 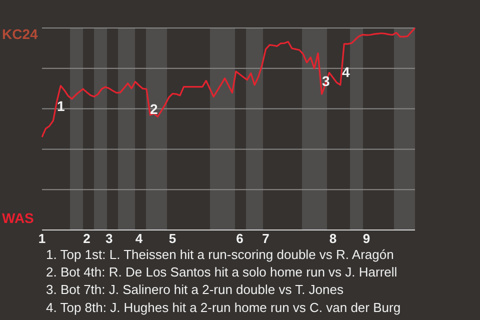 I want to click on annotation: 4, so click(x=346, y=72).